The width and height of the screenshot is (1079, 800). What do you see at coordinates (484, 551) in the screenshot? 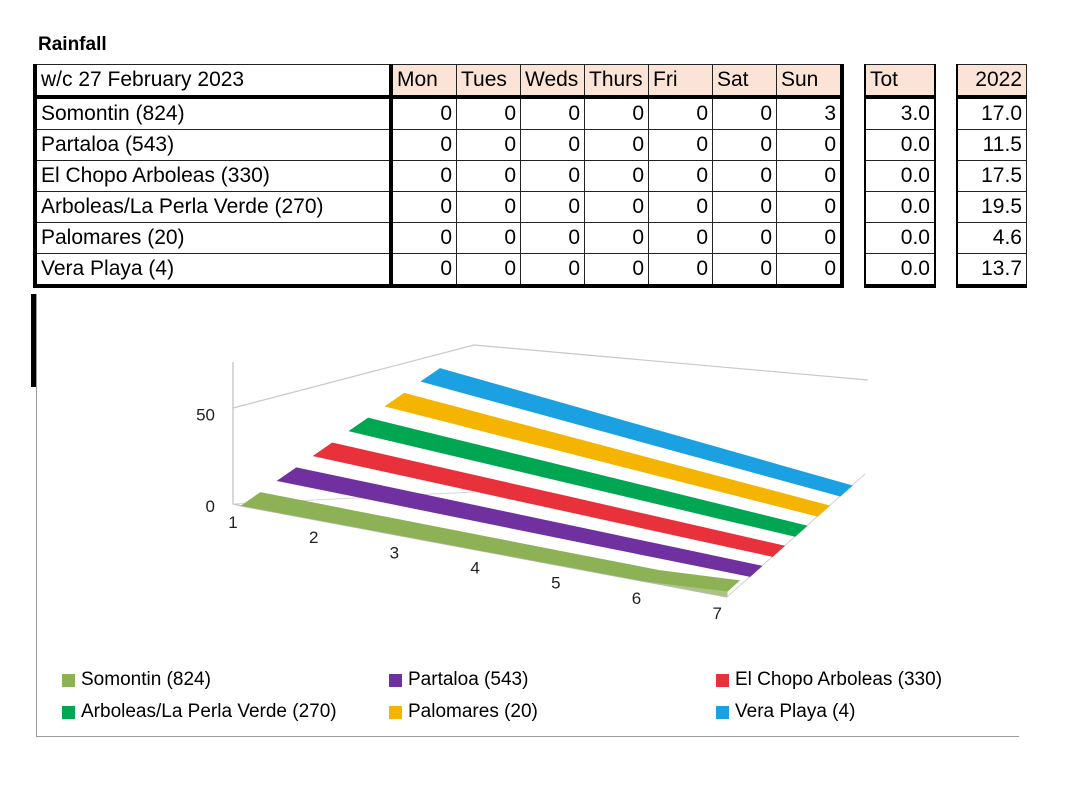
I see `x-axis-line` at bounding box center [484, 551].